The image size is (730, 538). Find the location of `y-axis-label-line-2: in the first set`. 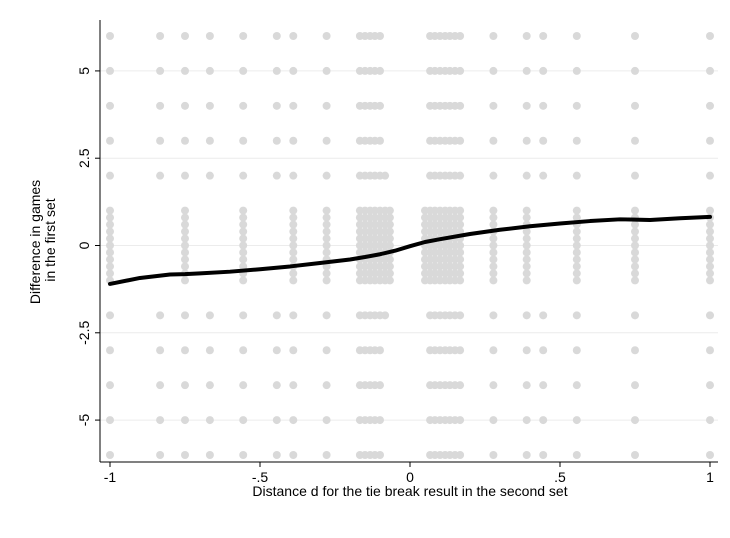

y-axis-label-line-2: in the first set is located at coordinates (50, 239).